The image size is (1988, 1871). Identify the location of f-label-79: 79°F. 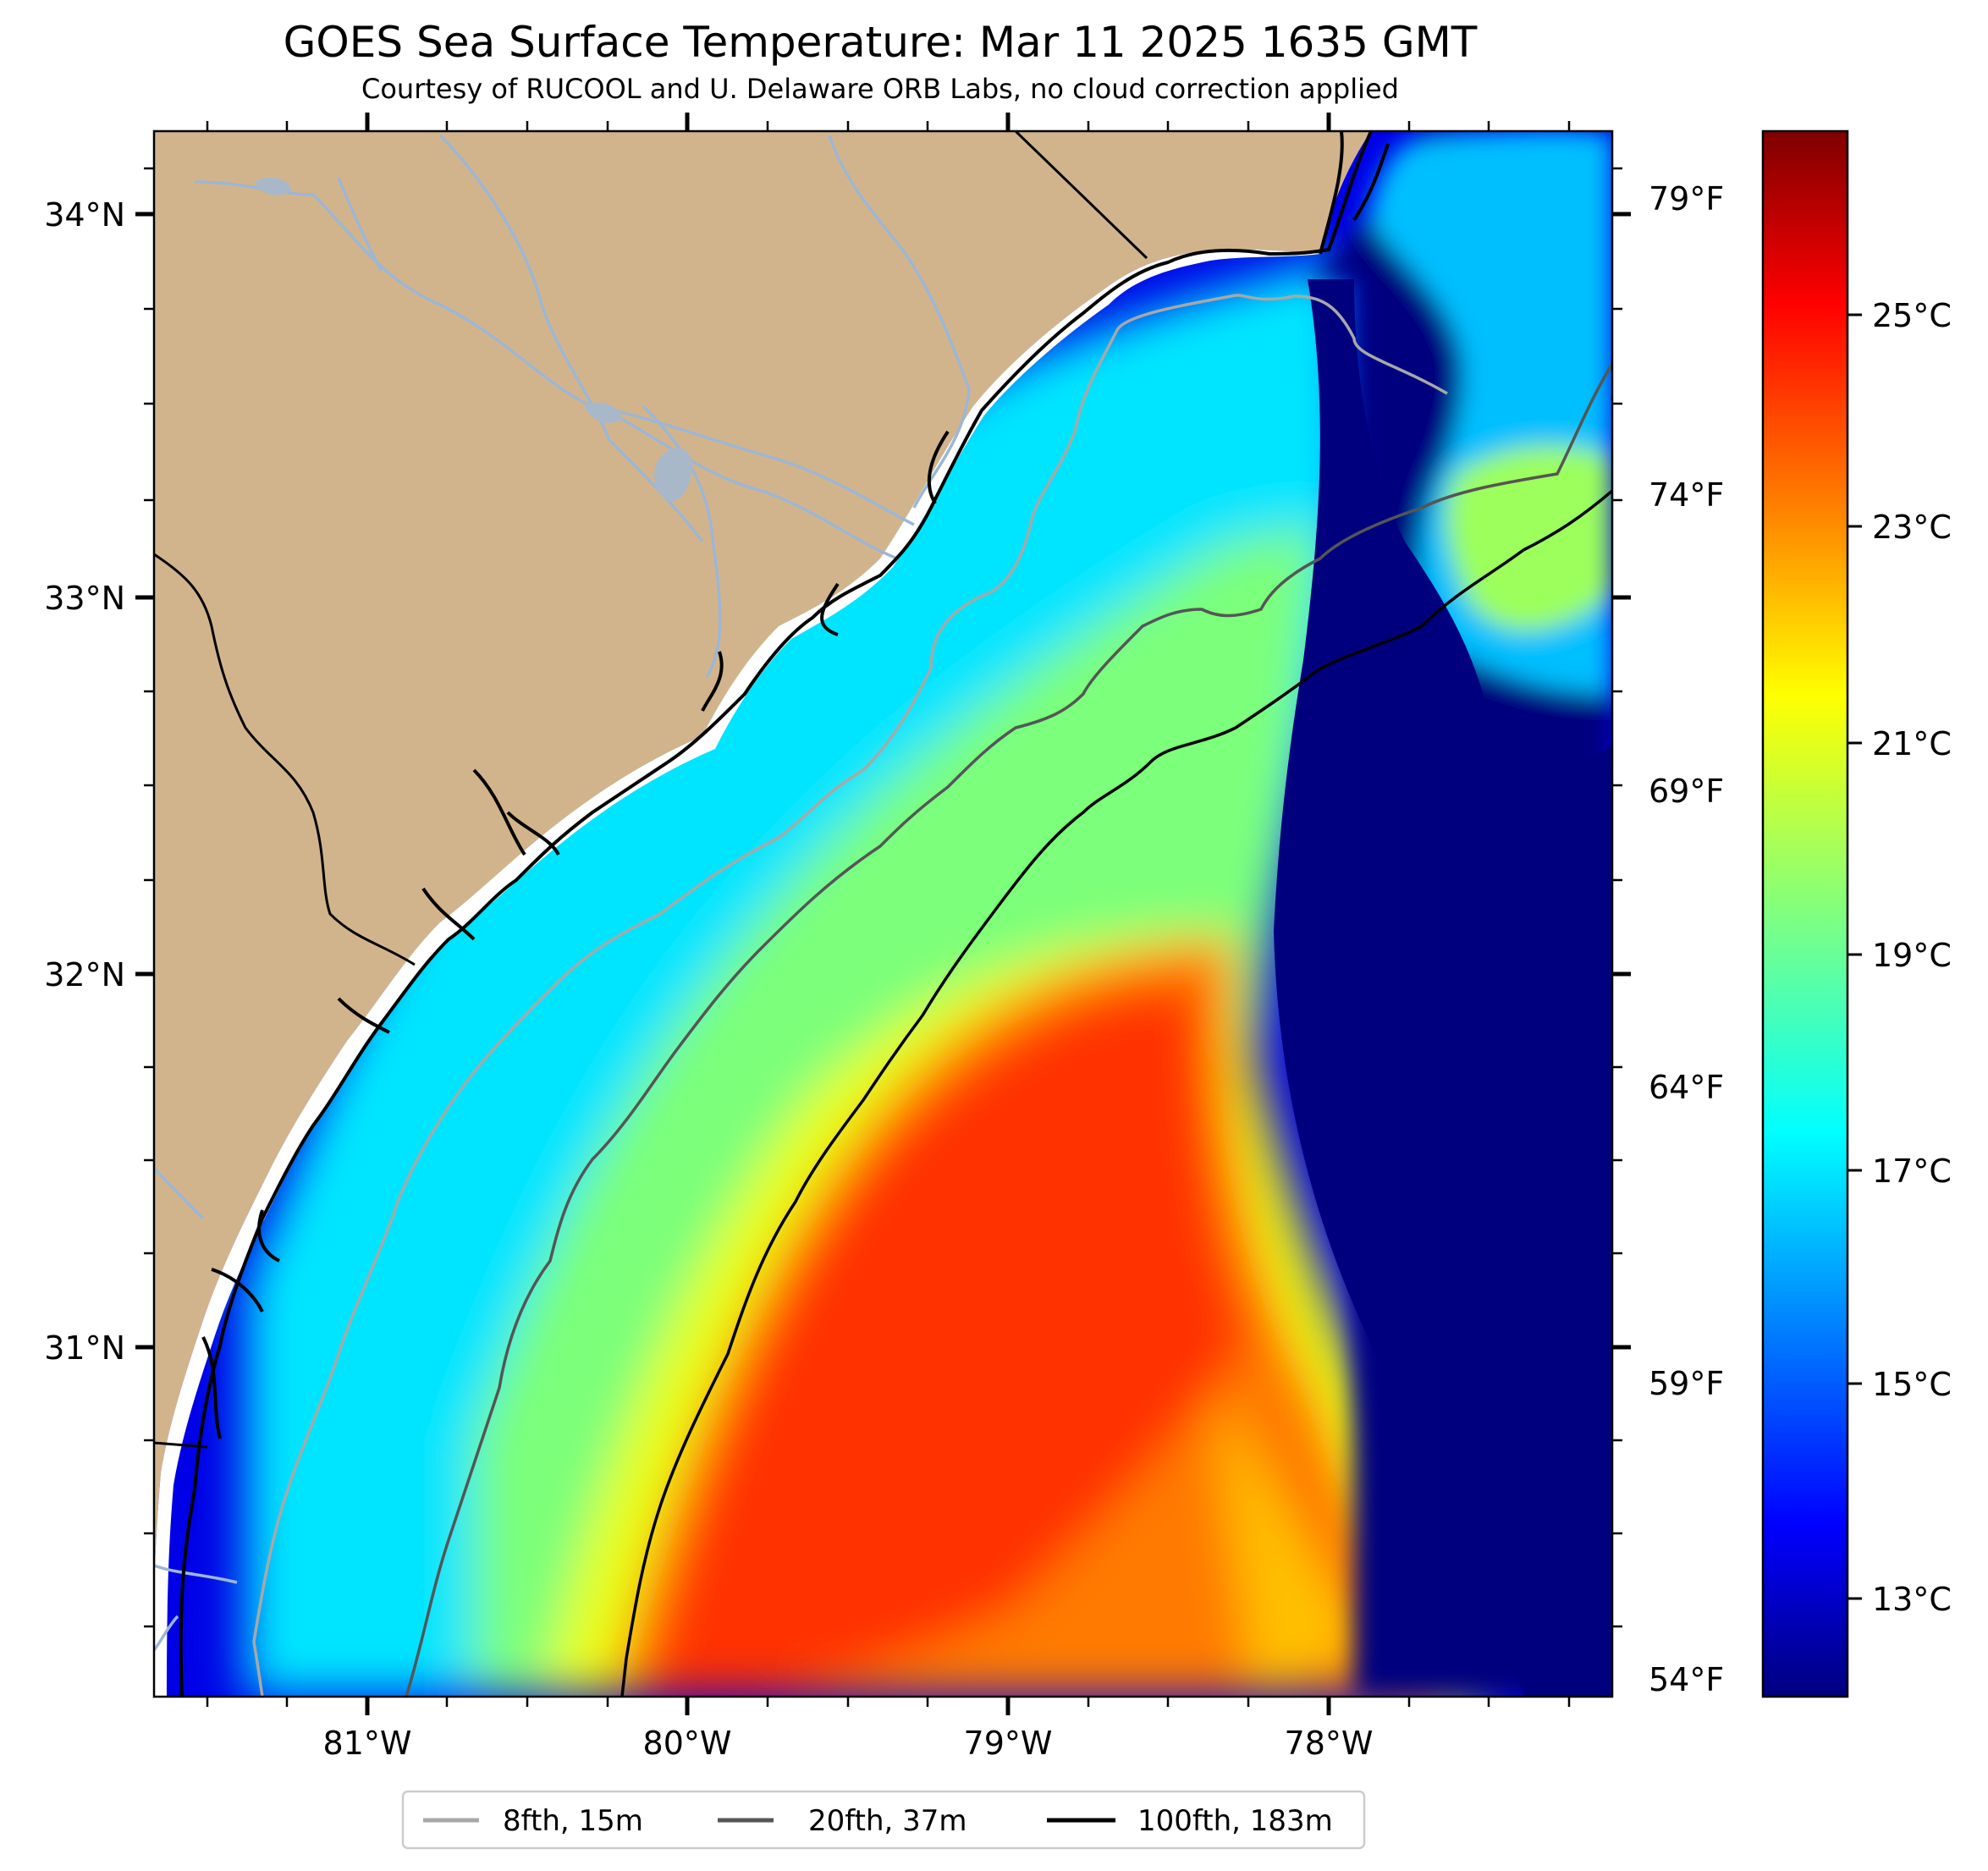
(1686, 198).